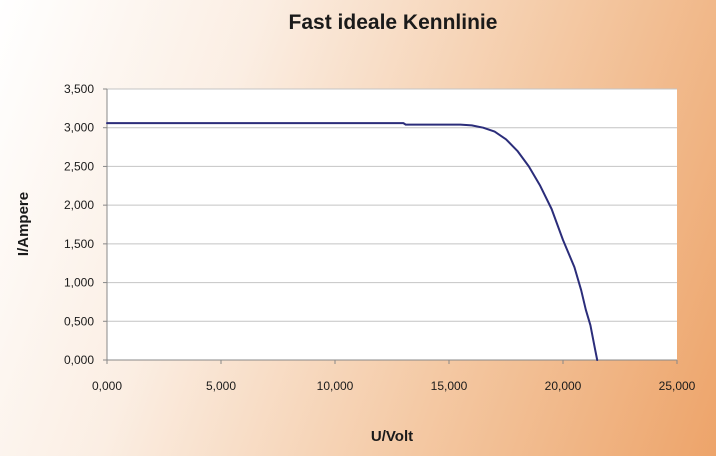 The width and height of the screenshot is (716, 456). Describe the element at coordinates (79, 89) in the screenshot. I see `y-tick-label: 3,500` at that location.